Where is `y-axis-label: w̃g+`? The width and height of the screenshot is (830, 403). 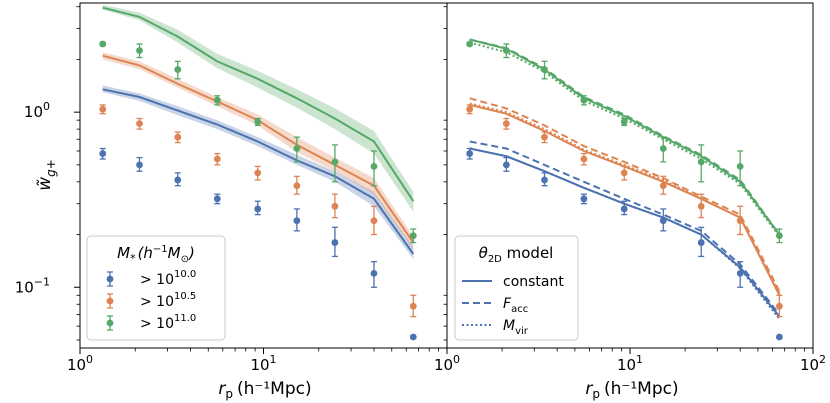 y-axis-label: w̃g+ is located at coordinates (46, 175).